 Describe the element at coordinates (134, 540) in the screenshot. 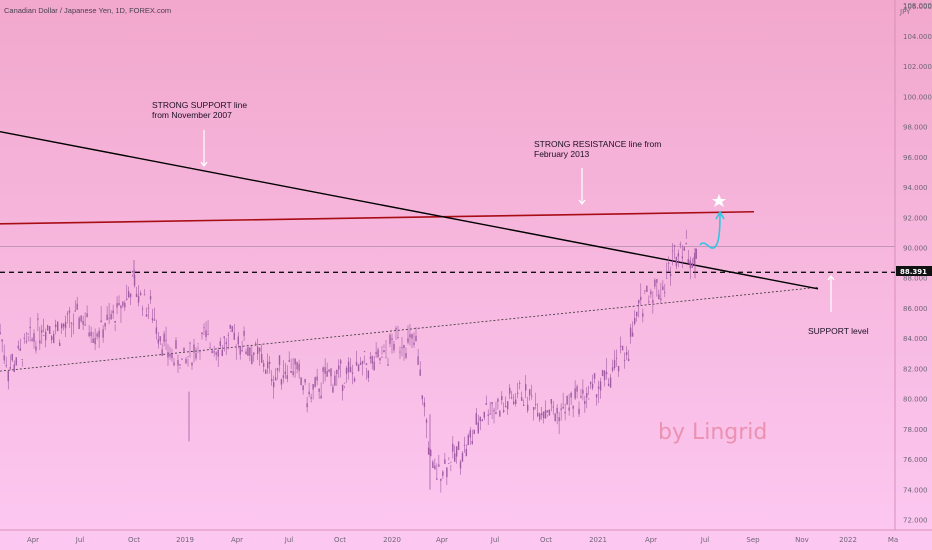

I see `x-tick-label: Oct` at that location.